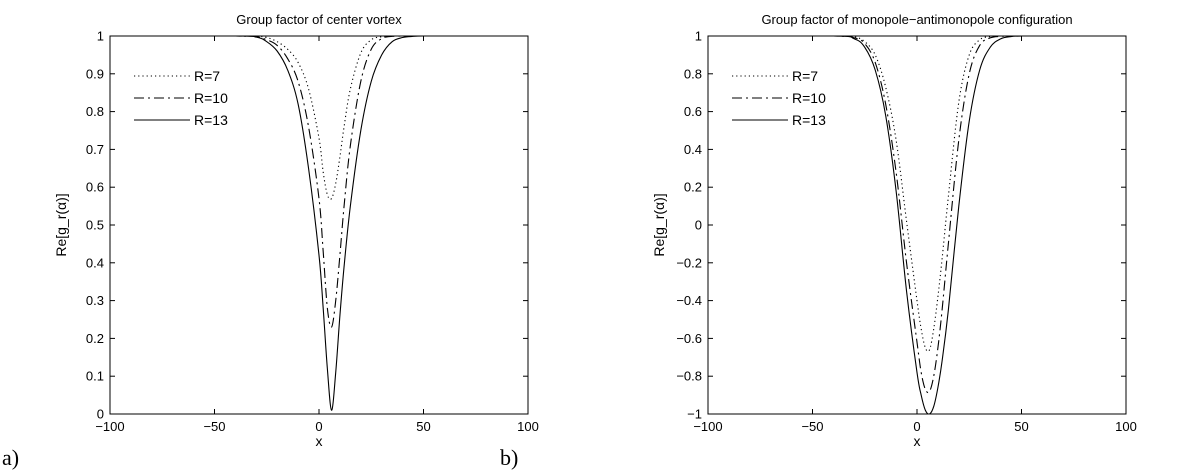  Describe the element at coordinates (95, 73) in the screenshot. I see `y-tick-label: 0.9` at that location.